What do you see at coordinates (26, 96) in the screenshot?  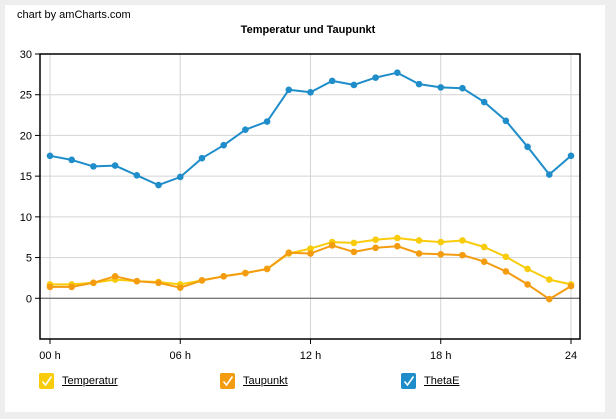 I see `y-tick-label: 25` at bounding box center [26, 96].